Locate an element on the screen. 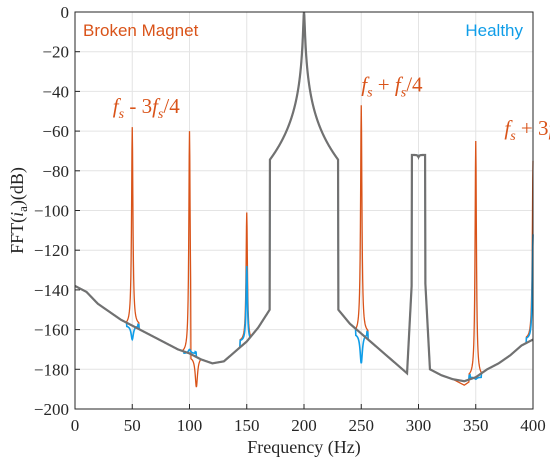  x-tick-label: 200 is located at coordinates (304, 425).